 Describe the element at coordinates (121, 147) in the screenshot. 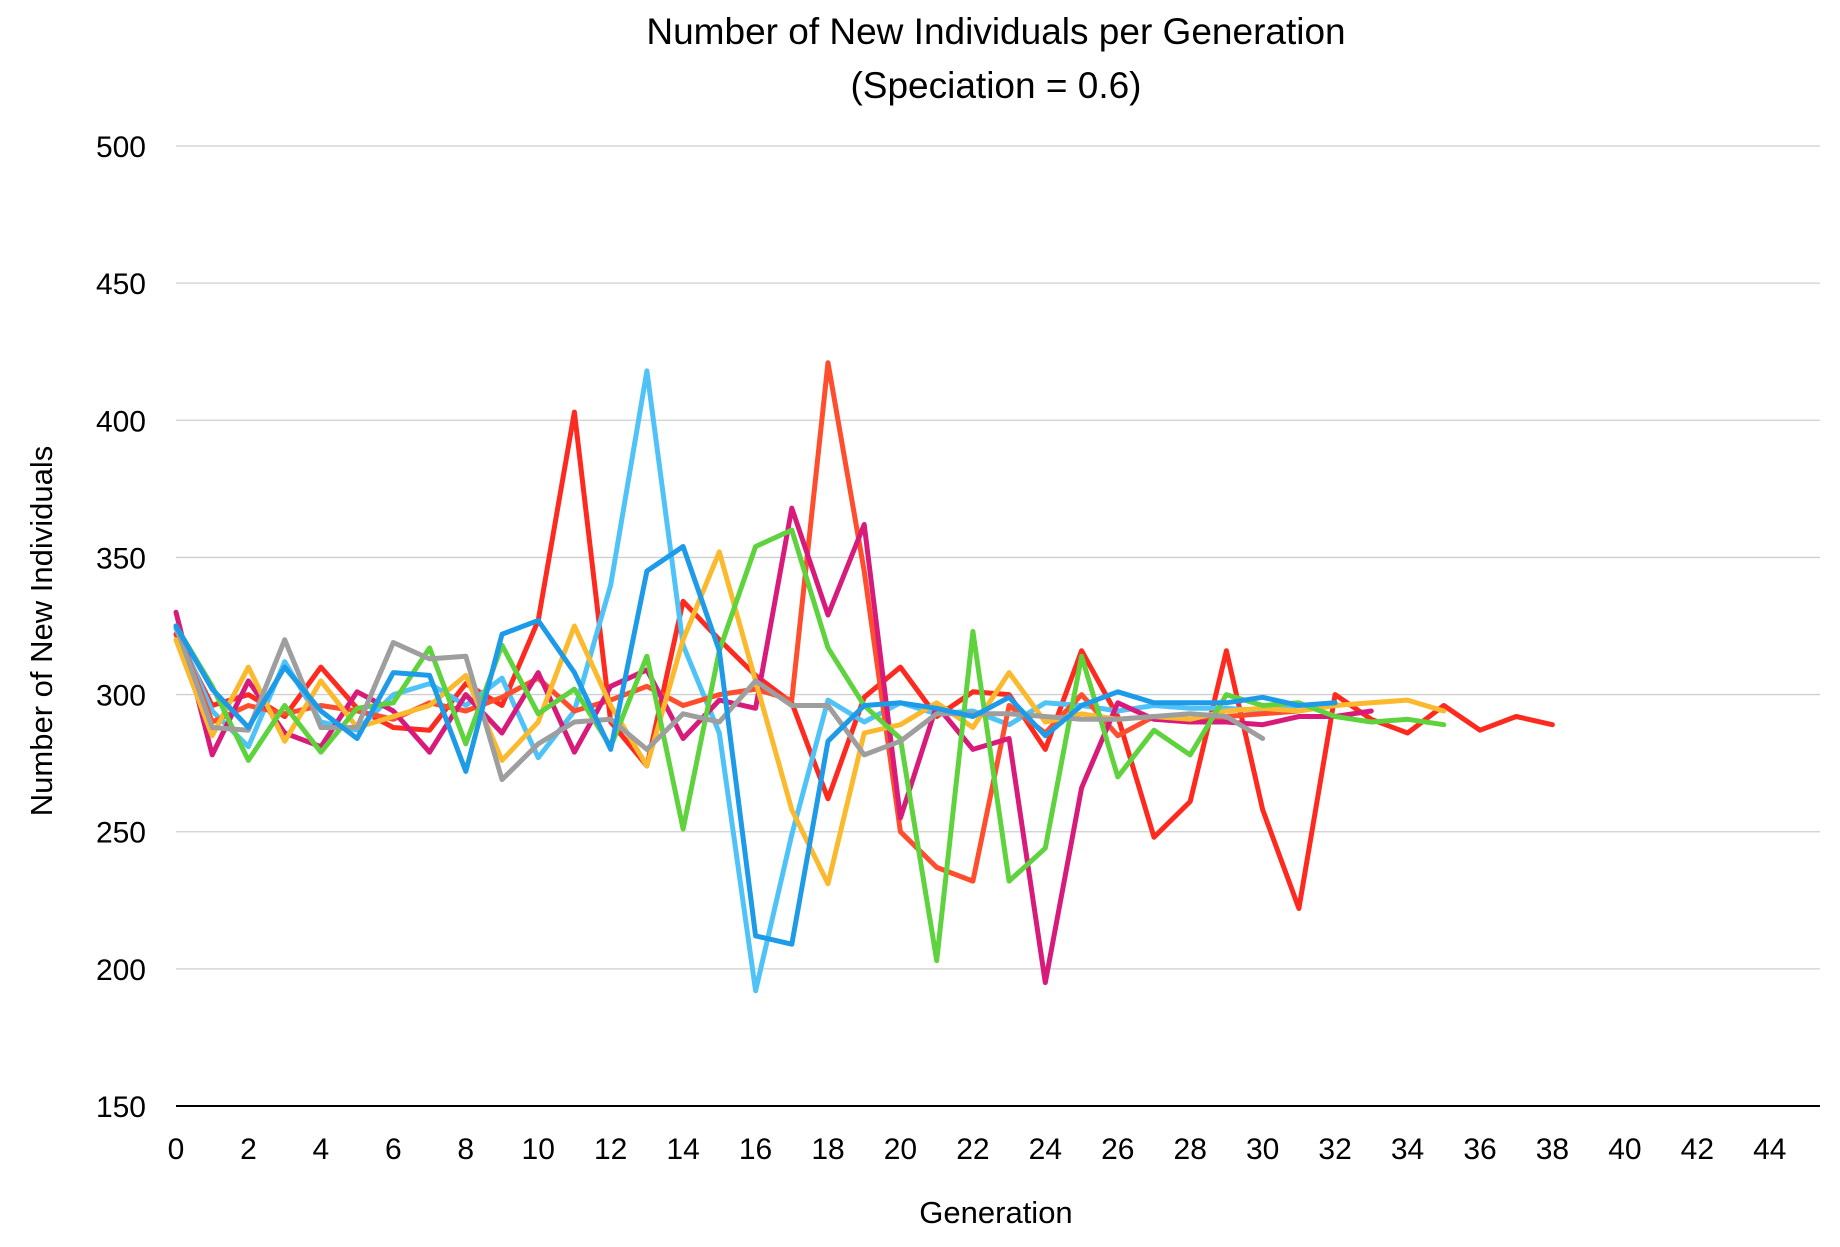

I see `y-tick-label: 500` at that location.